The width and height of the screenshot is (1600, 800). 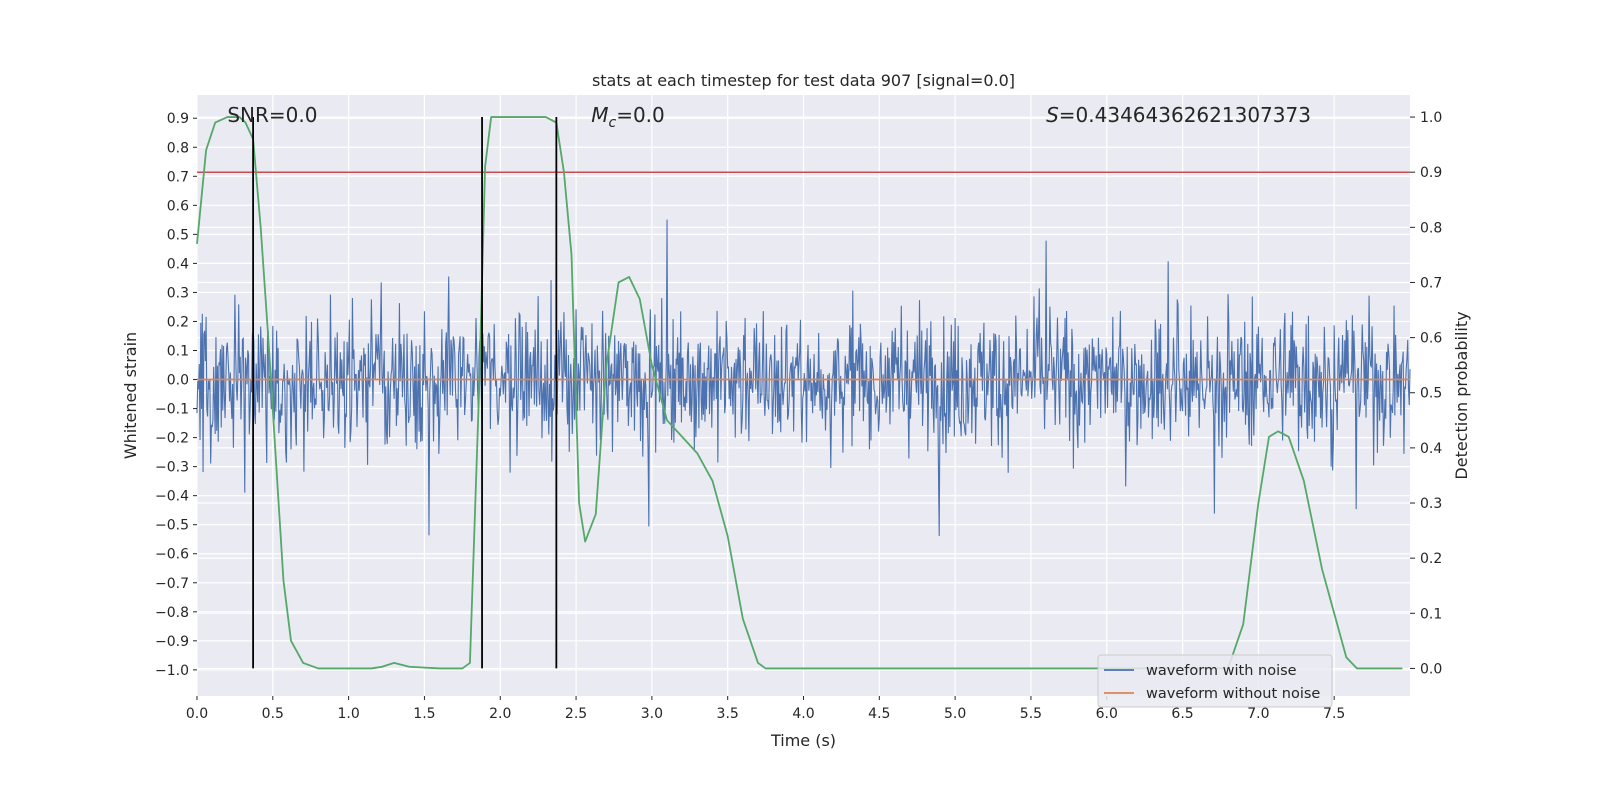 I want to click on y-left-tick-label: 0.9, so click(x=178, y=119).